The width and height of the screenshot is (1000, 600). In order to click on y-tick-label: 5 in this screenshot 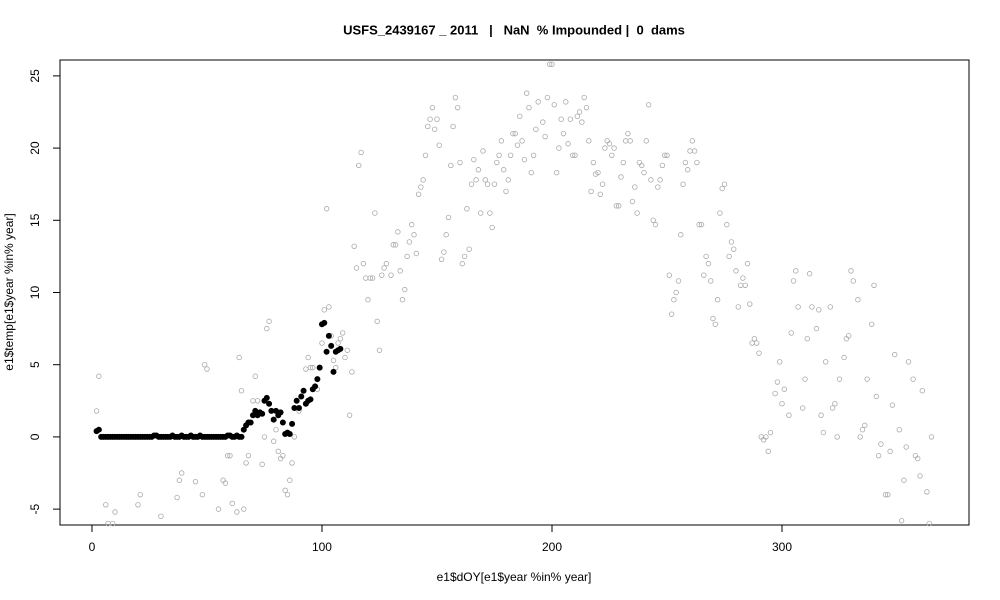, I will do `click(35, 364)`.